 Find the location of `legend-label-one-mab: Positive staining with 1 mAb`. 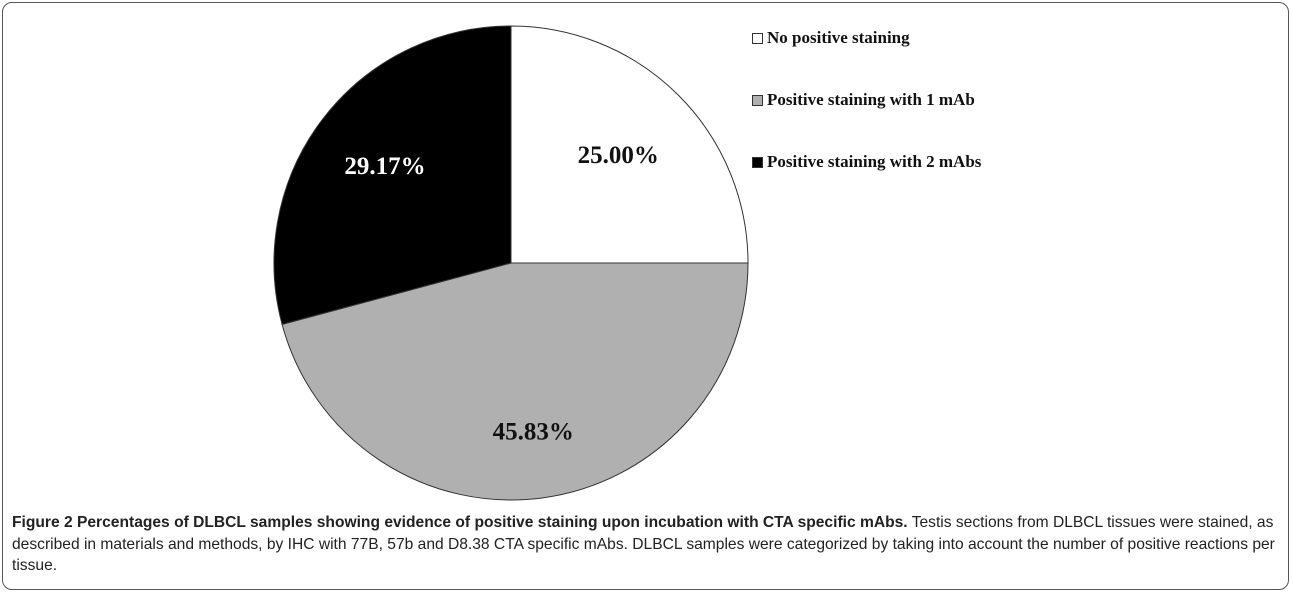

legend-label-one-mab: Positive staining with 1 mAb is located at coordinates (871, 99).